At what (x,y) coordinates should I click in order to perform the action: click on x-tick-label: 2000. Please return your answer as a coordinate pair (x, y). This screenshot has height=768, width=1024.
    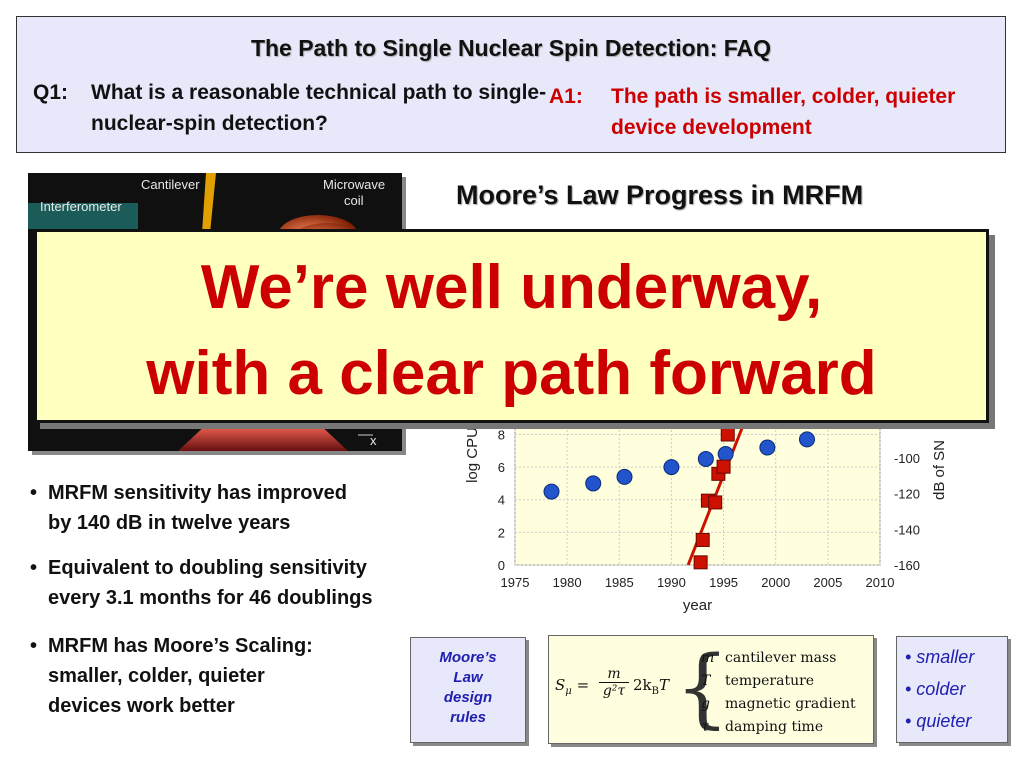
    Looking at the image, I should click on (775, 582).